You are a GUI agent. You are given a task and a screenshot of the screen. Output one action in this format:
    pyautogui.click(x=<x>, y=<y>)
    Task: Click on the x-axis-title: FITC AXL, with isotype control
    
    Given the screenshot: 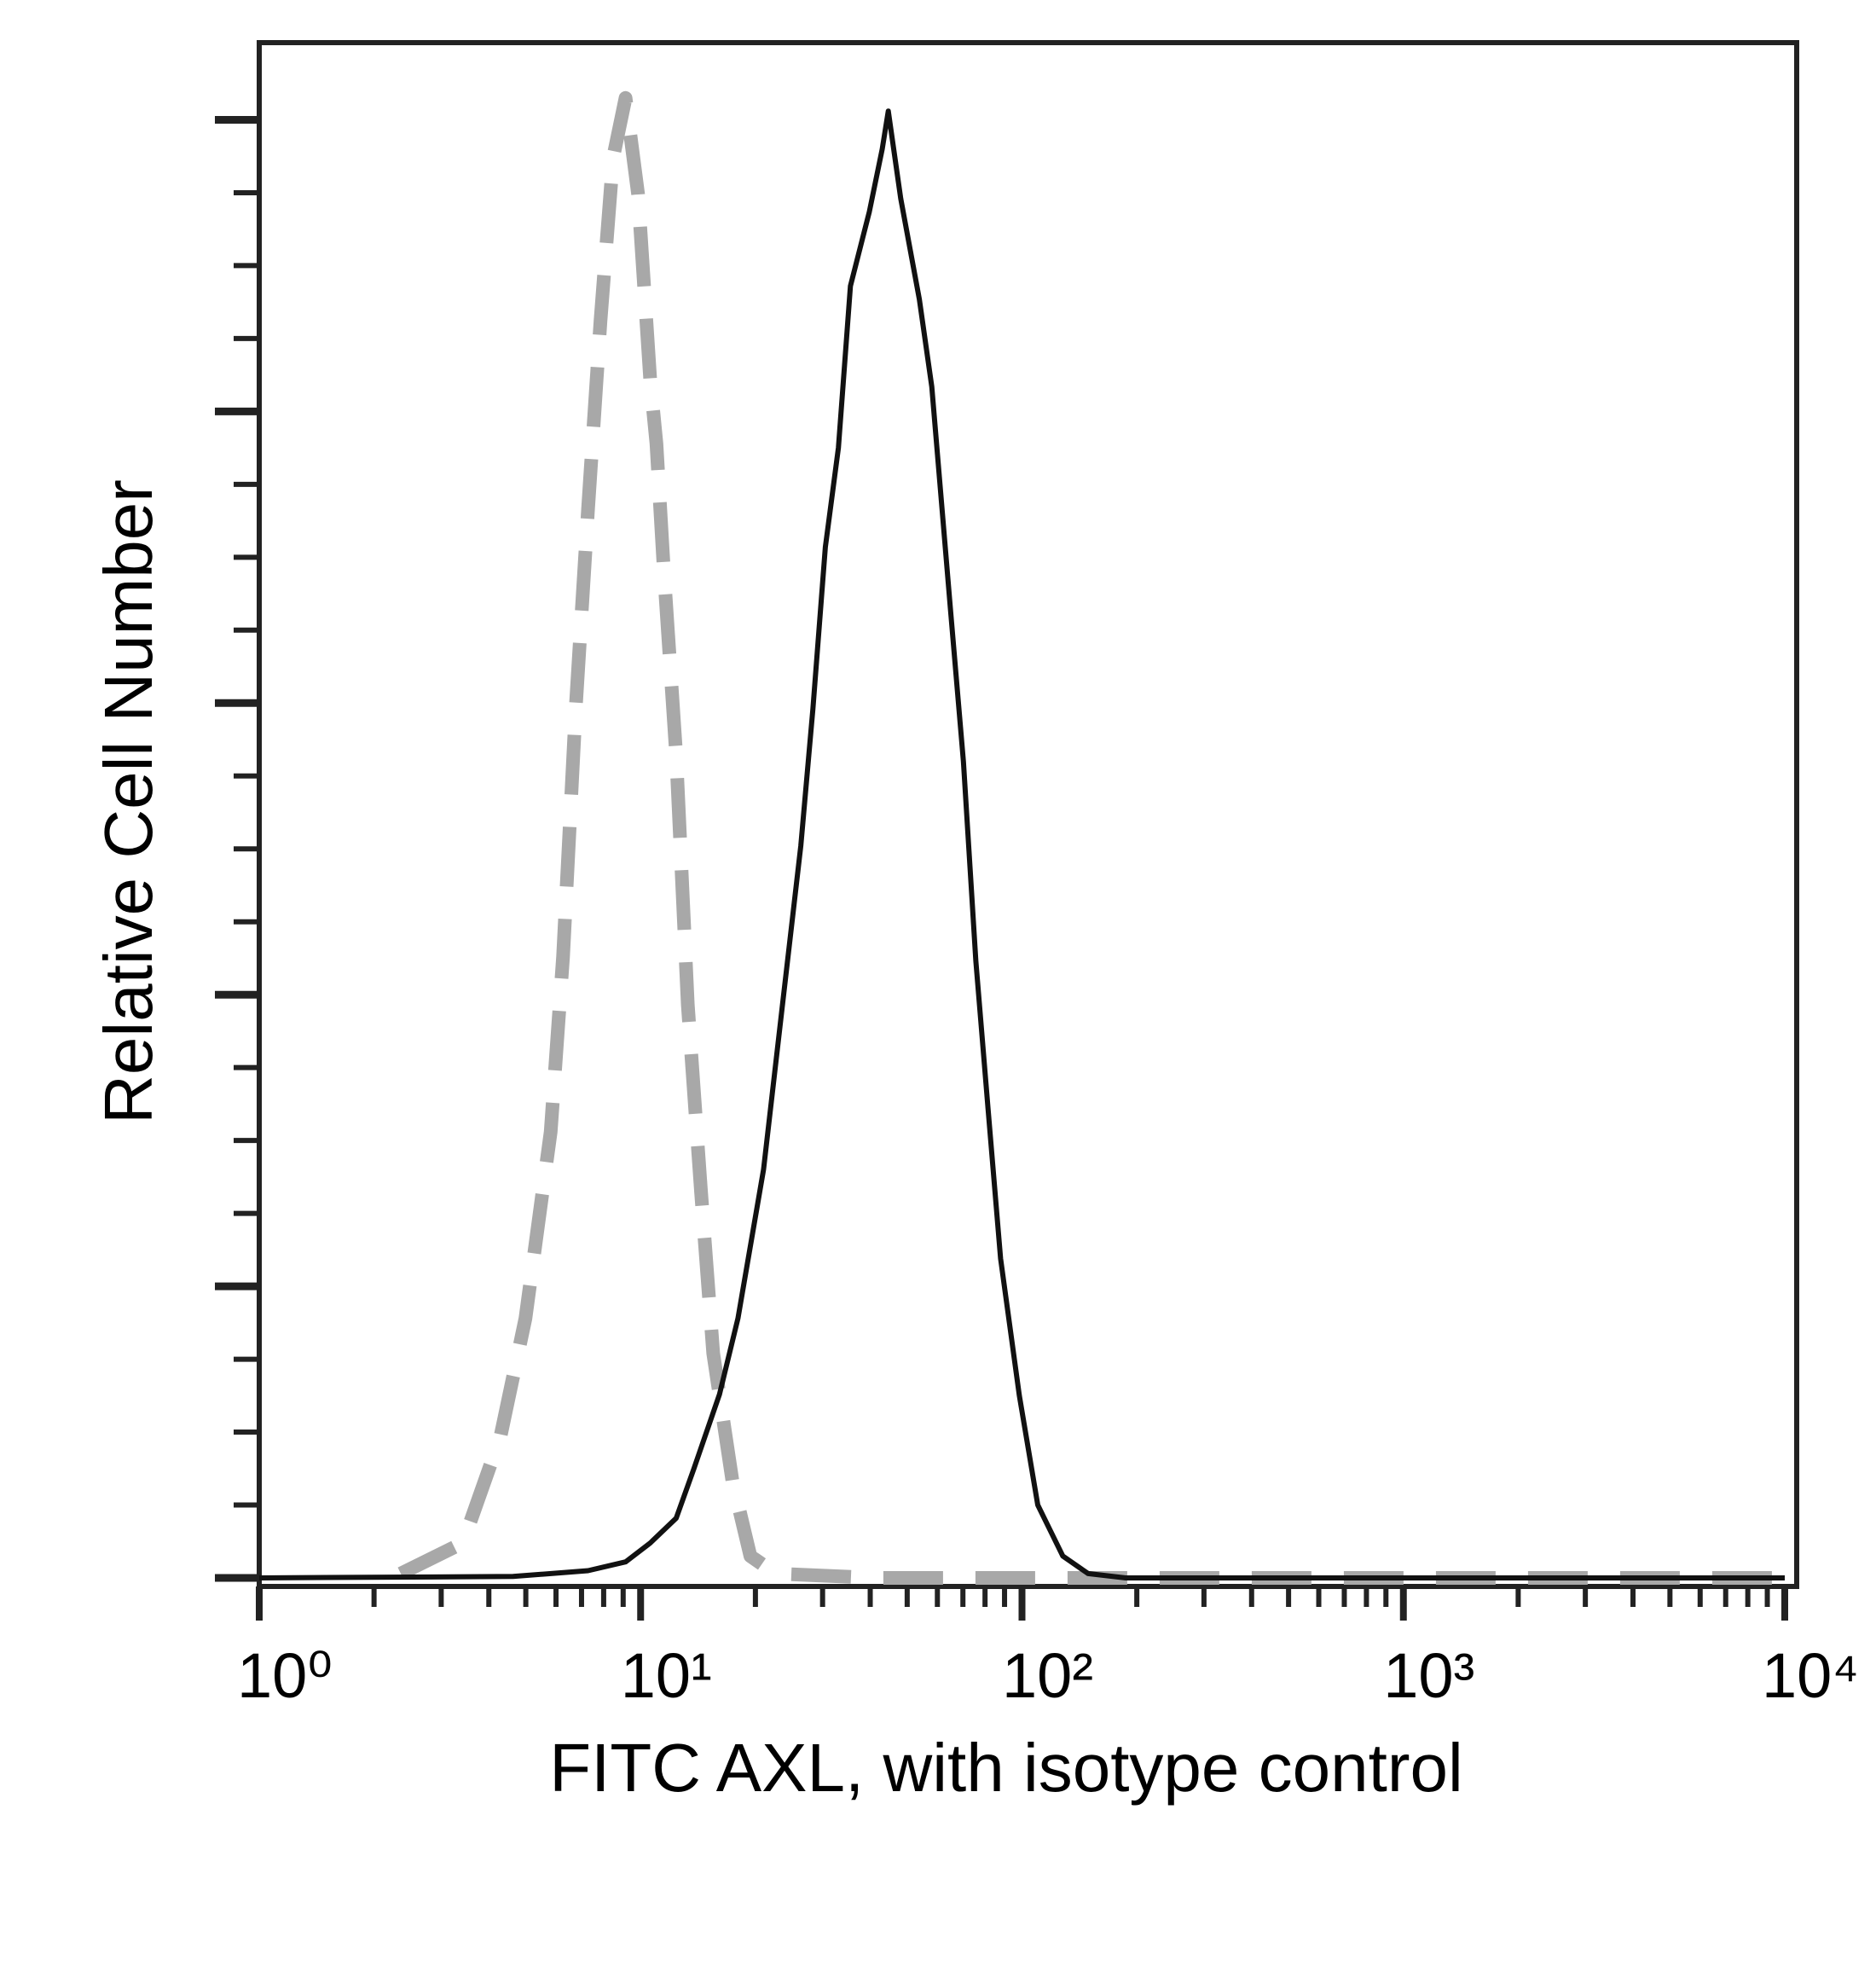 What is the action you would take?
    pyautogui.click(x=1006, y=1768)
    